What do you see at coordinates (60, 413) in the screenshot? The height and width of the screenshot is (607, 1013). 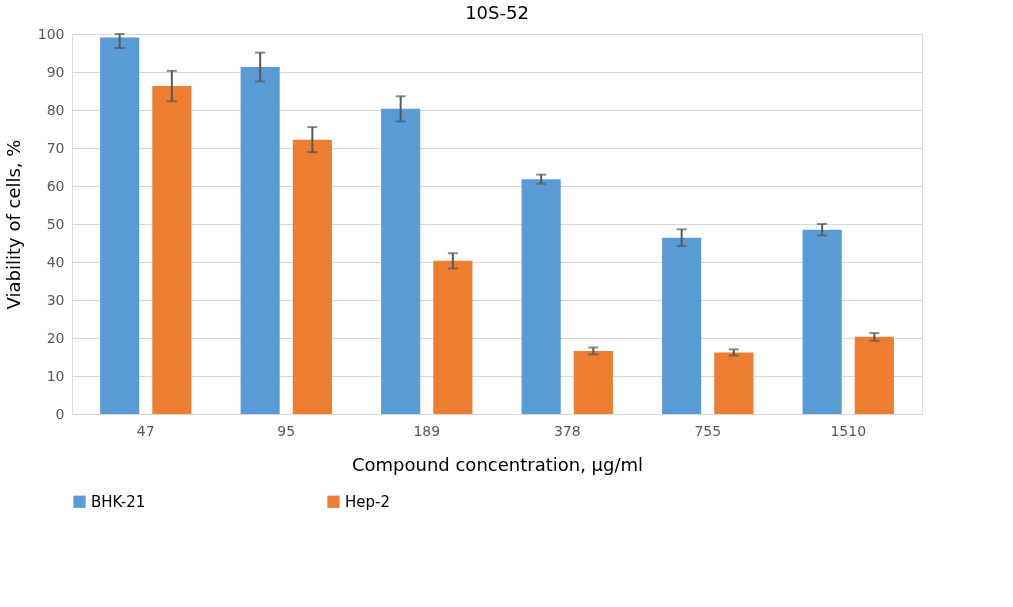 I see `y-tick-label: 0` at bounding box center [60, 413].